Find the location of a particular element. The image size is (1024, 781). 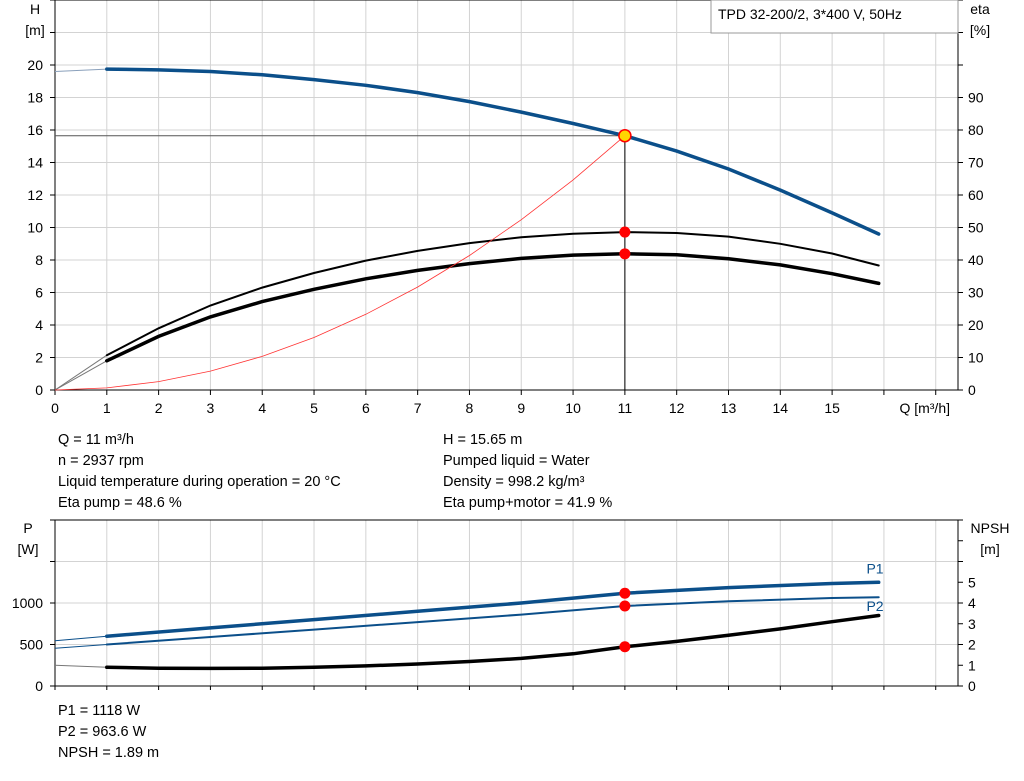

x-tick-label: 4 is located at coordinates (262, 408).